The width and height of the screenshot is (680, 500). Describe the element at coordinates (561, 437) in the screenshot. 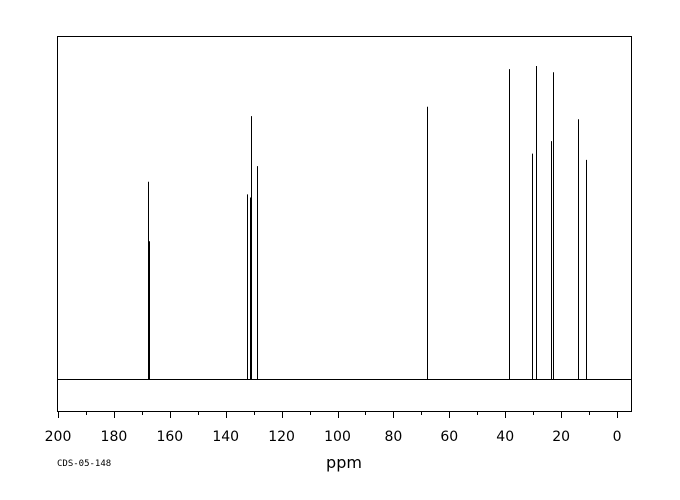

I see `x-tick-label: 20` at that location.